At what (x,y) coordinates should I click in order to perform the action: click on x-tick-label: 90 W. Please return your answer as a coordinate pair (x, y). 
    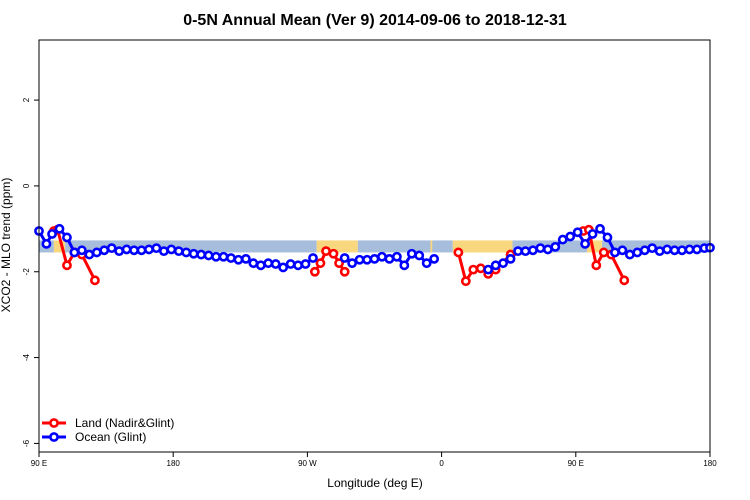
    Looking at the image, I should click on (307, 463).